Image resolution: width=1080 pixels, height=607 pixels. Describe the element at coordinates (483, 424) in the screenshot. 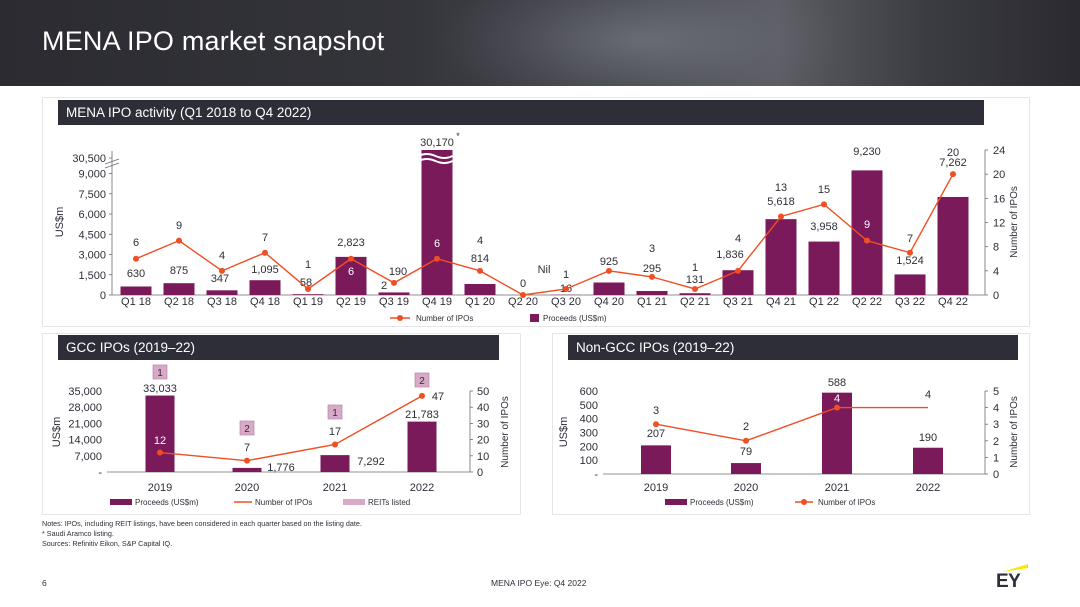

I see `y2-tick-label: 30` at that location.